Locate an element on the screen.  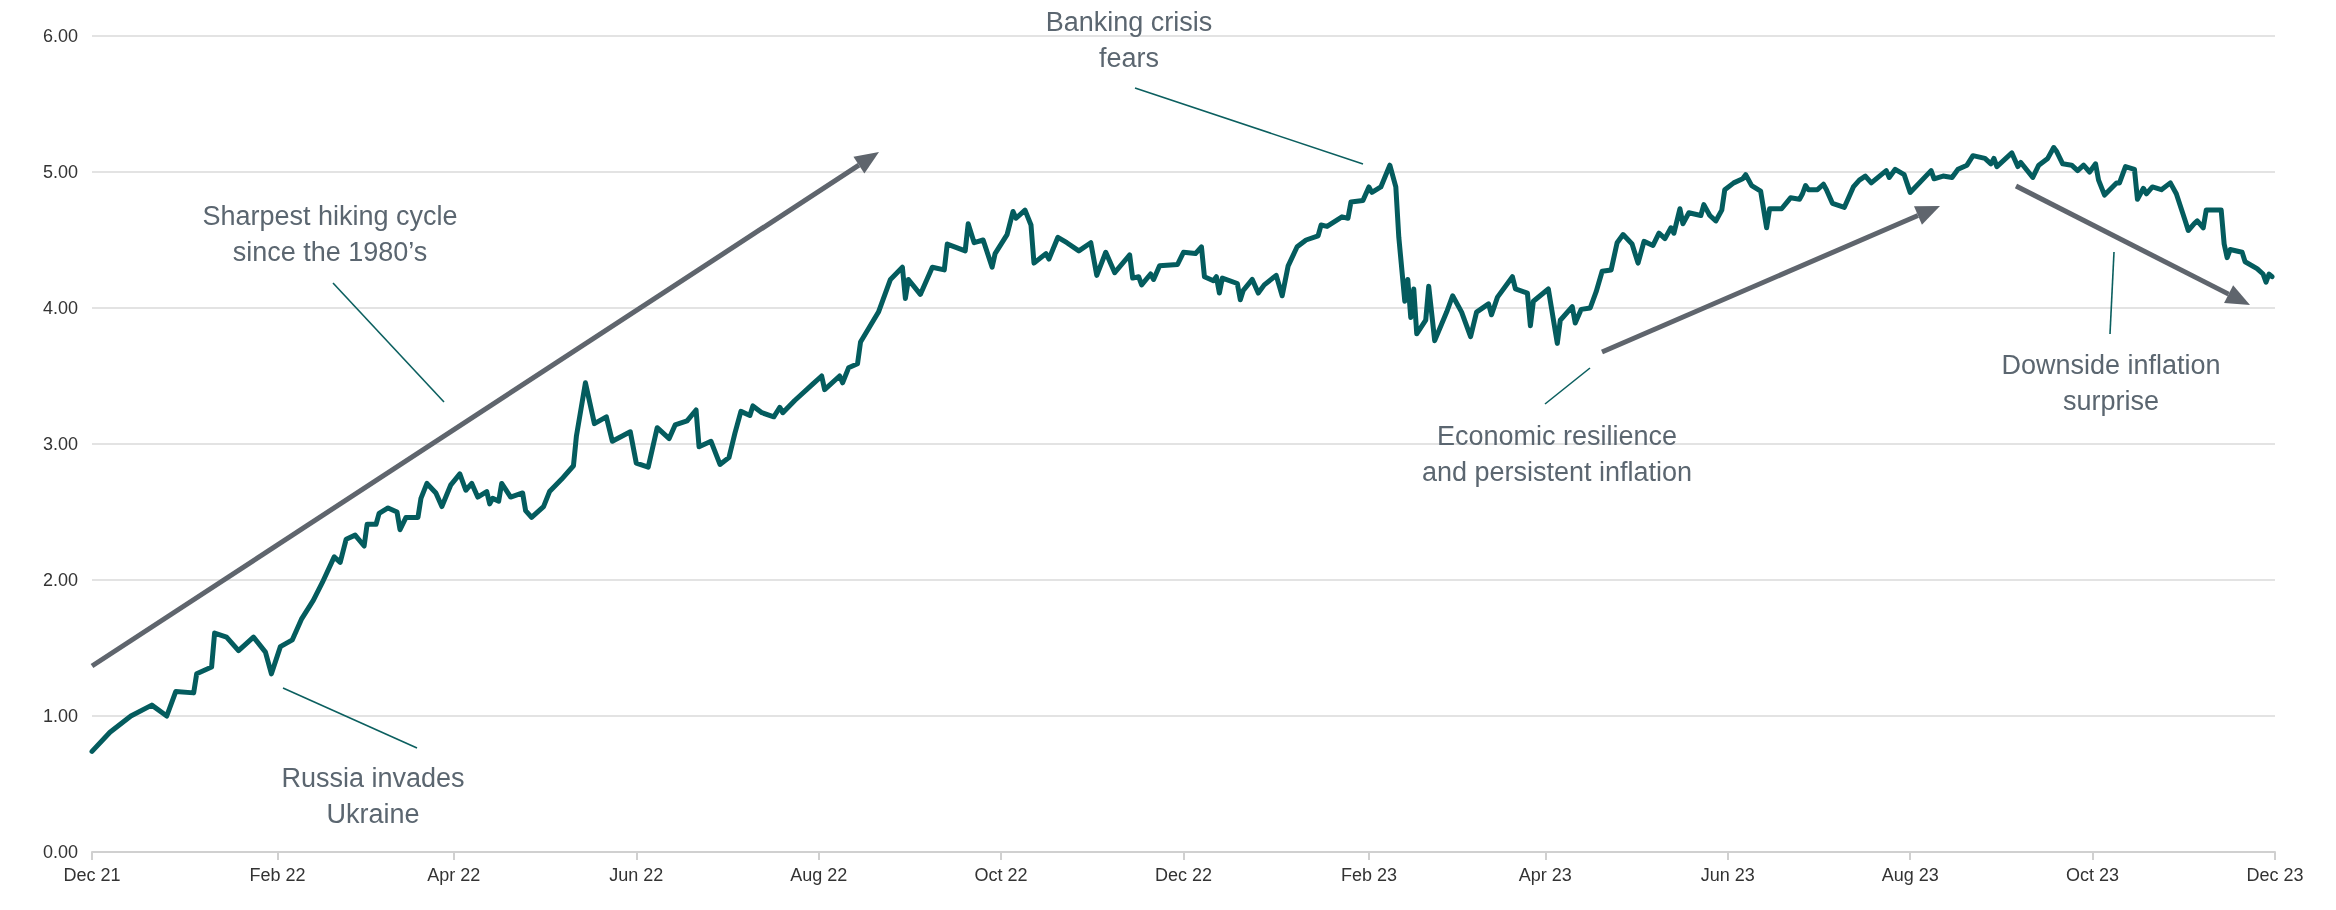
annotation: Banking crisis fears is located at coordinates (1129, 40).